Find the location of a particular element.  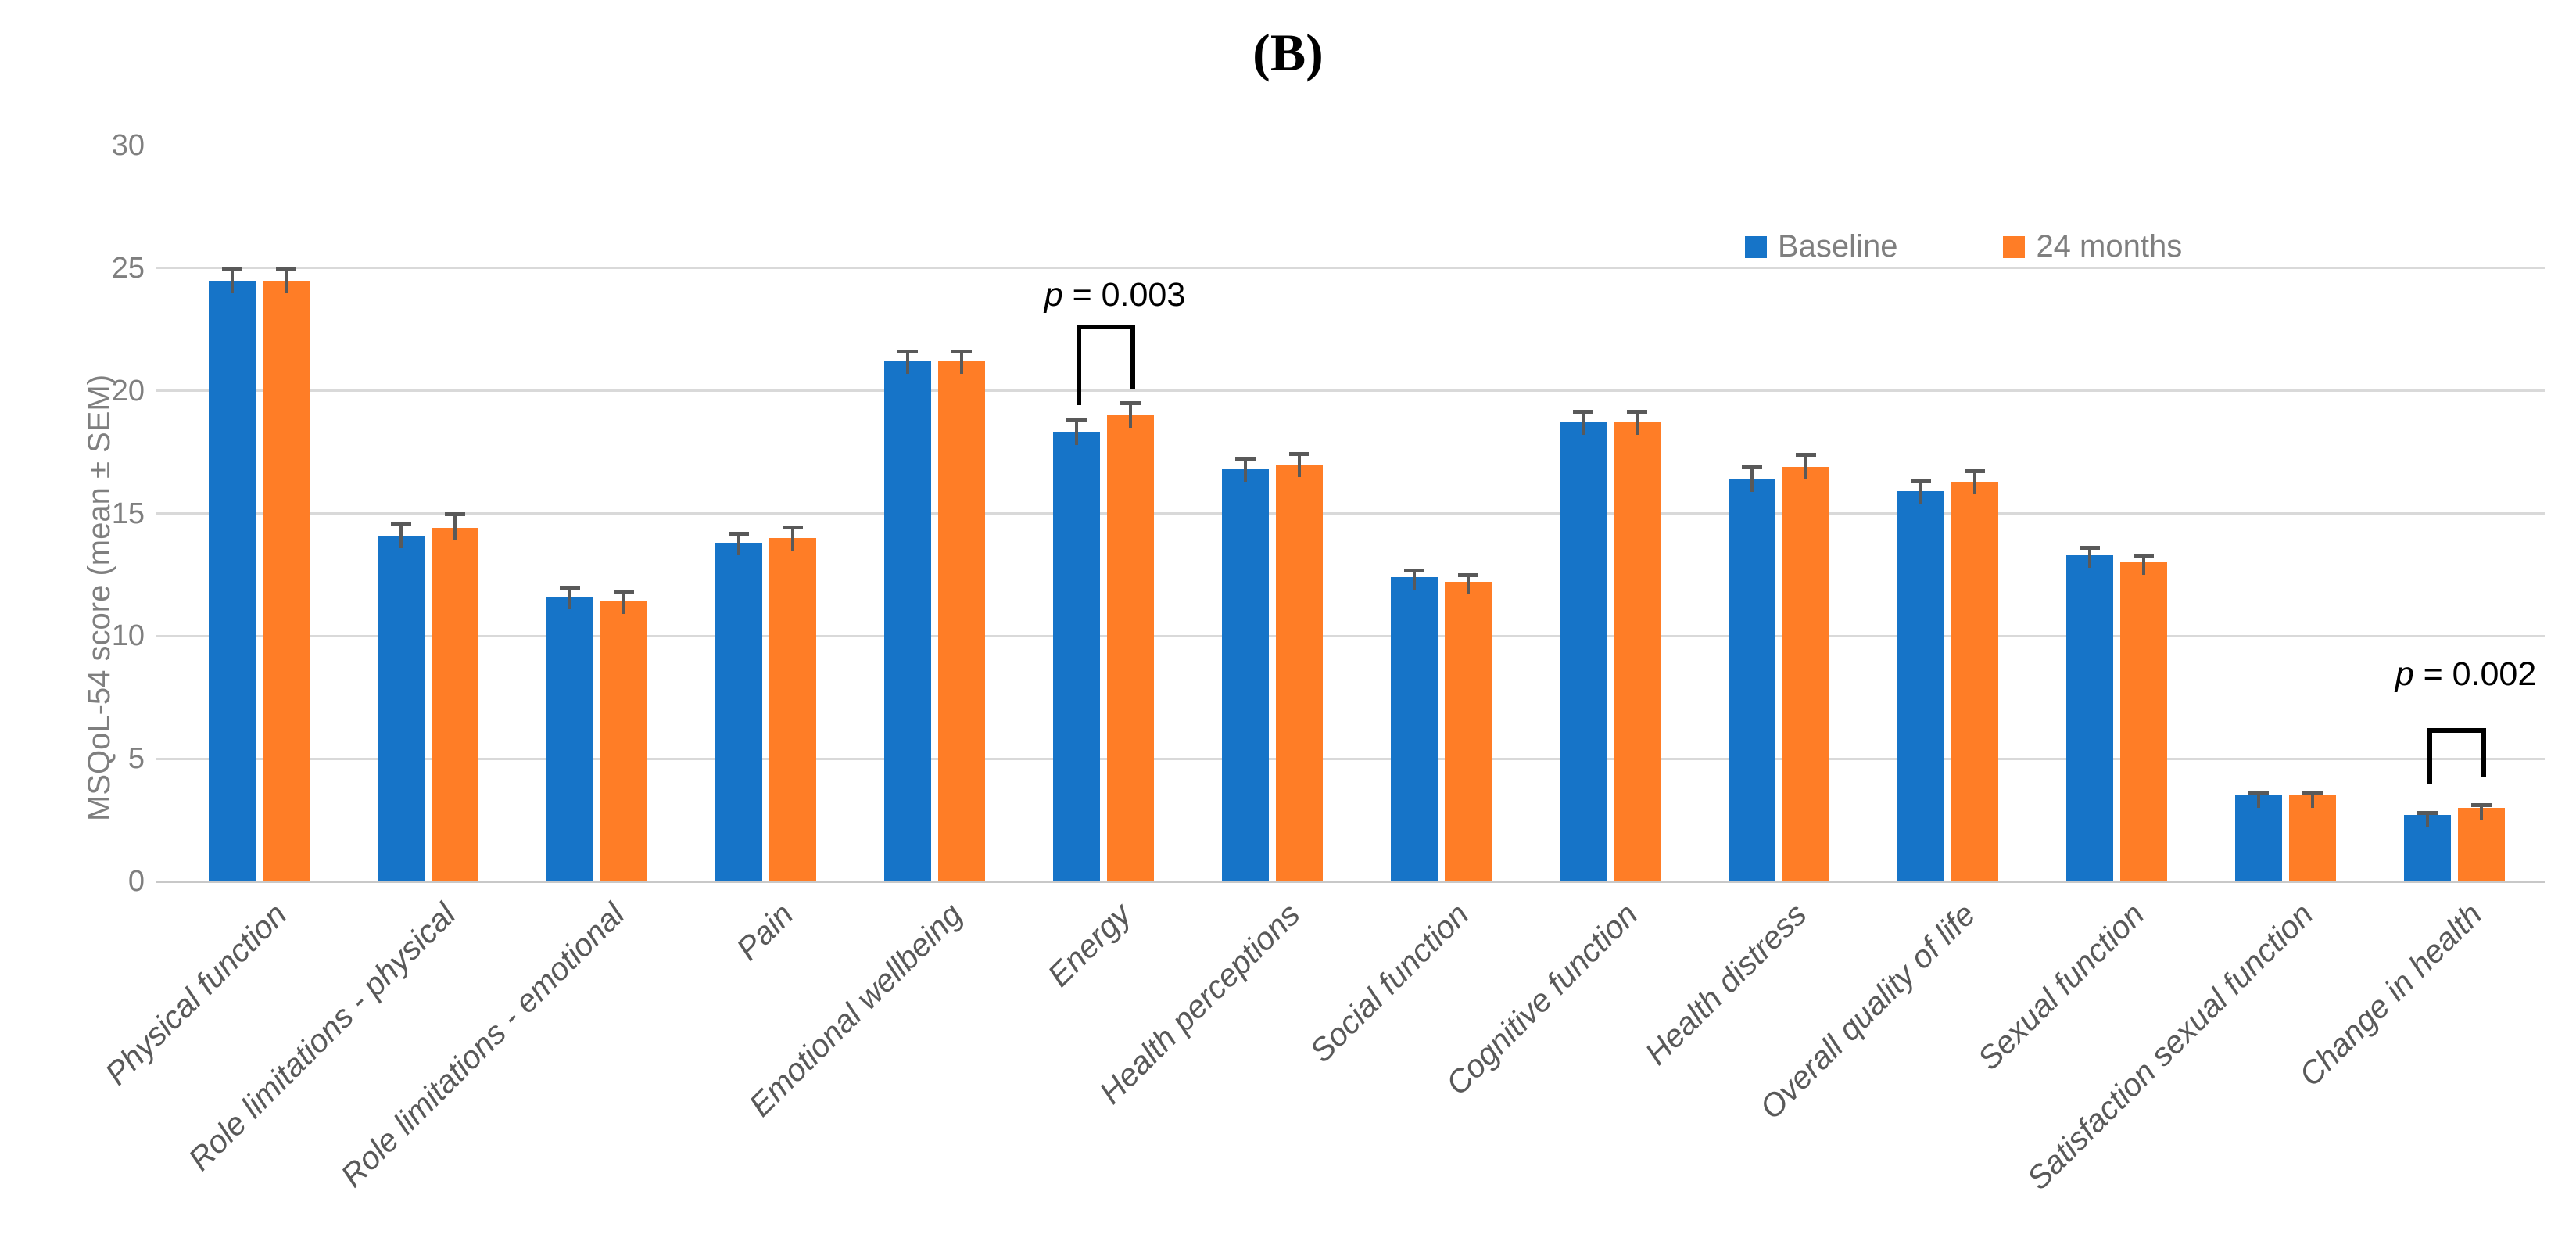

category-label: Pain is located at coordinates (765, 932).